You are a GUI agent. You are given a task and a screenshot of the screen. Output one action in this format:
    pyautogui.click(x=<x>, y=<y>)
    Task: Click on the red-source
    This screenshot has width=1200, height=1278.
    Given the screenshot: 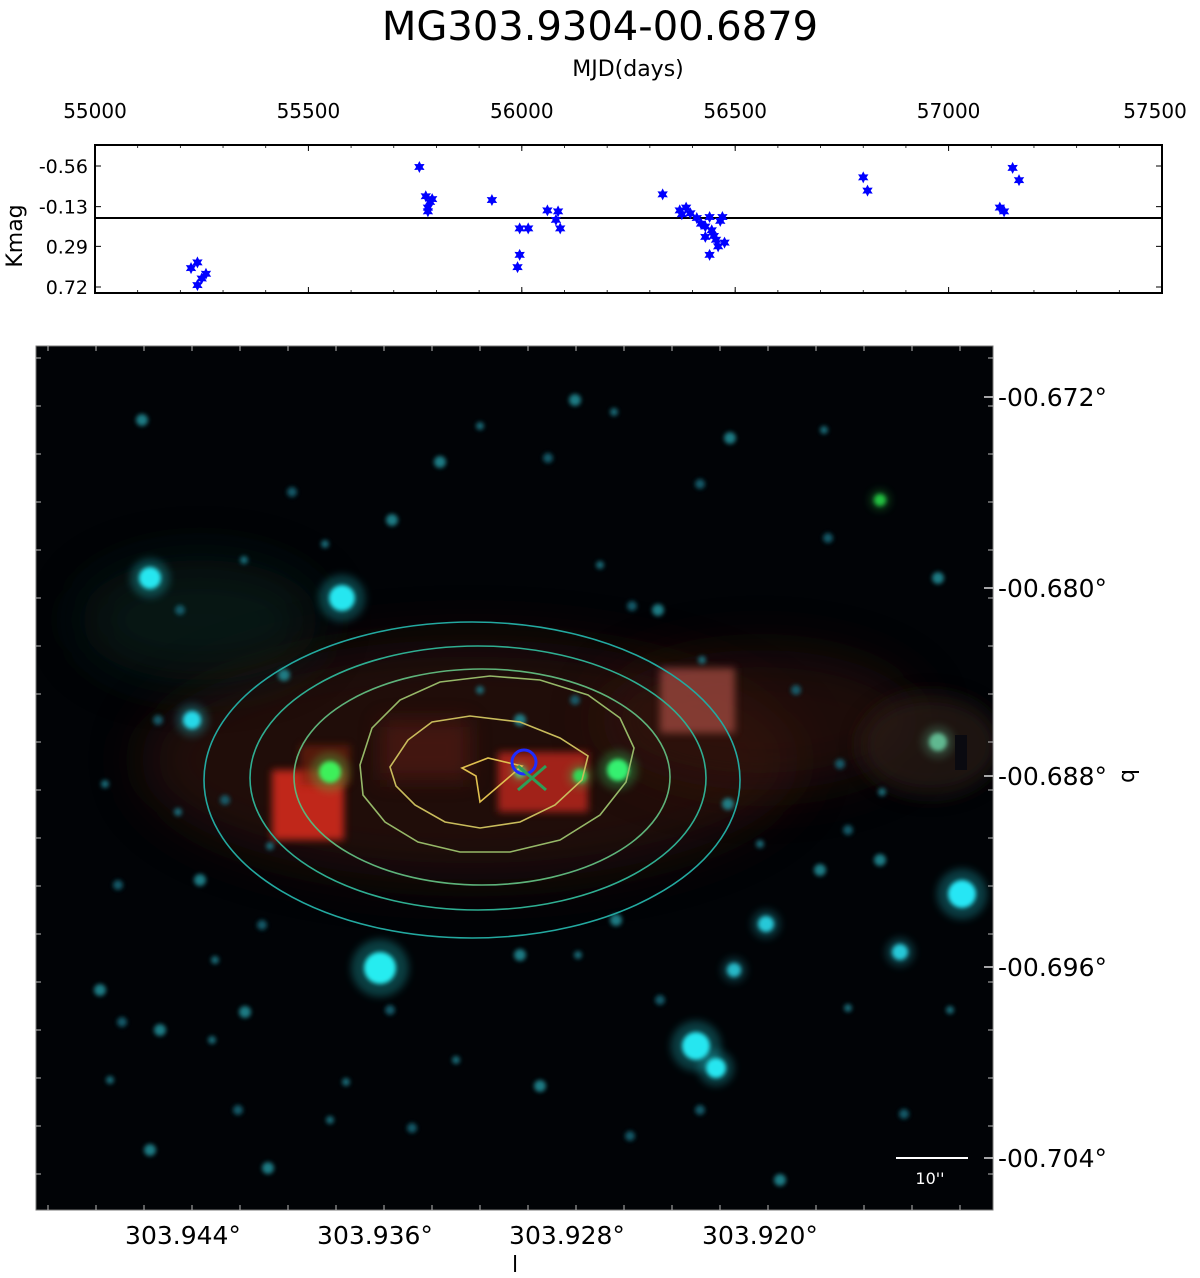 What is the action you would take?
    pyautogui.click(x=697, y=700)
    